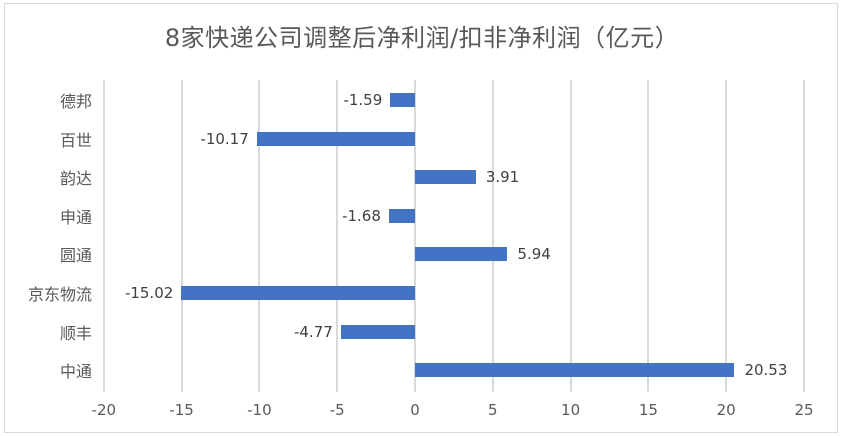 Image resolution: width=844 pixels, height=437 pixels. Describe the element at coordinates (75, 333) in the screenshot. I see `category-label: 顺丰` at that location.